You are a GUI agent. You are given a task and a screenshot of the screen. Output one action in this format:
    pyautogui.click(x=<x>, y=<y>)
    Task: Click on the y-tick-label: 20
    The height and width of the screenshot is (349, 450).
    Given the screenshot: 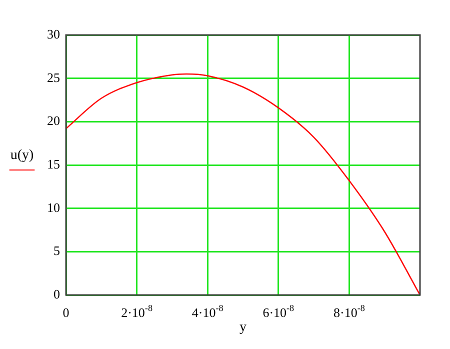 What is the action you would take?
    pyautogui.click(x=53, y=120)
    